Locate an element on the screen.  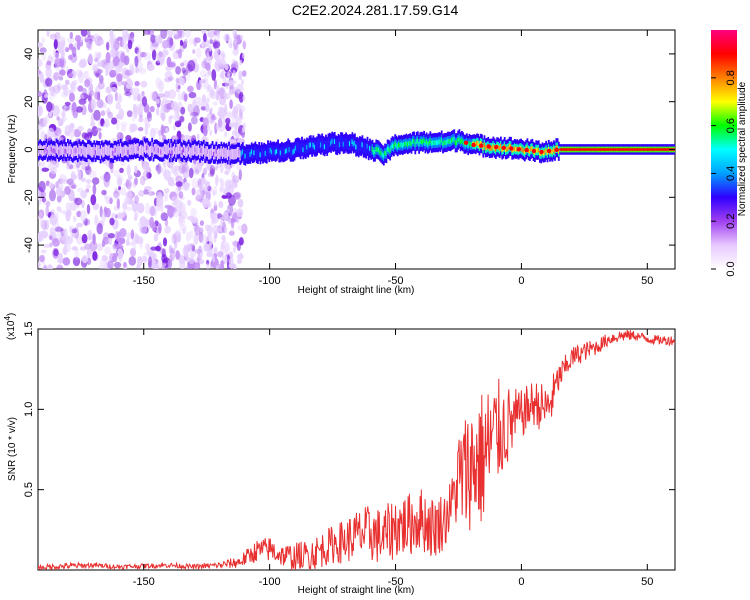
x-tick-label: 50 is located at coordinates (647, 582).